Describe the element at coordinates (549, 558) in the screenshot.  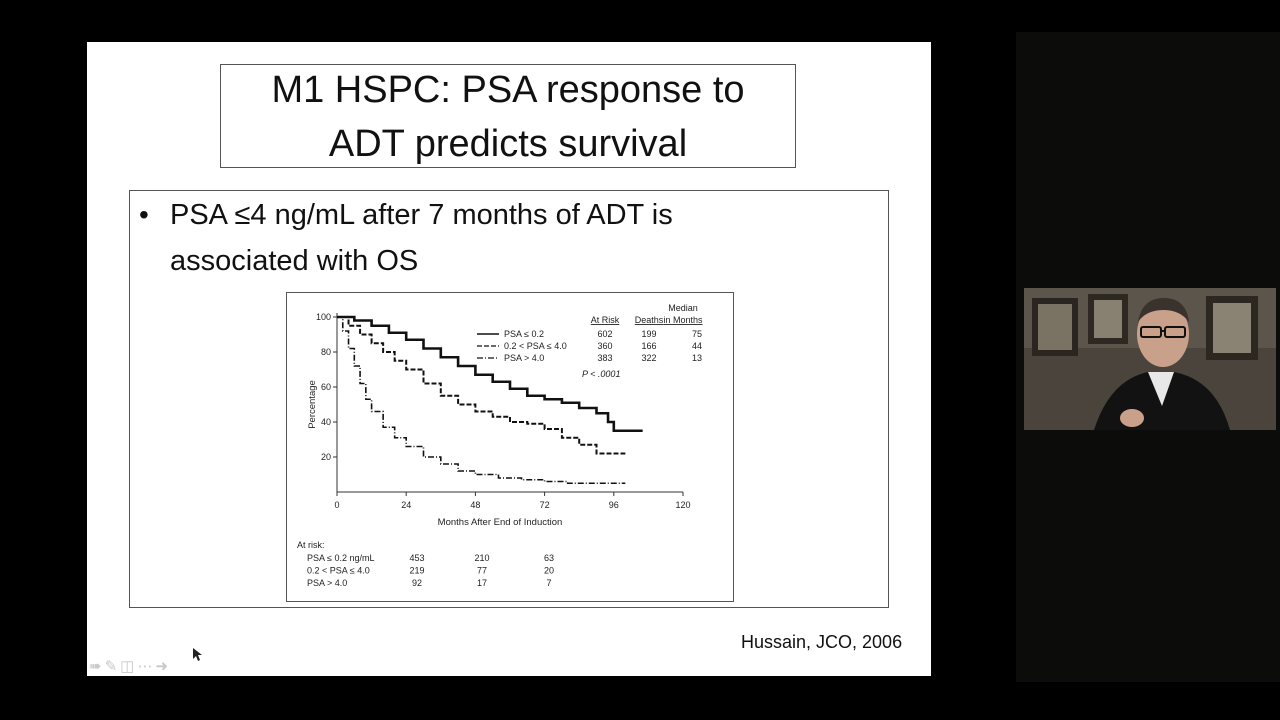
I see `at-risk-value: 63` at that location.